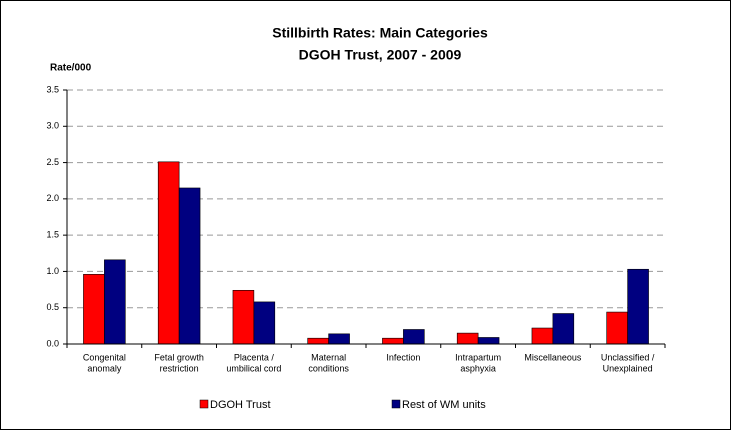 This screenshot has width=731, height=430. Describe the element at coordinates (553, 357) in the screenshot. I see `x-tick-label: Miscellaneous` at that location.